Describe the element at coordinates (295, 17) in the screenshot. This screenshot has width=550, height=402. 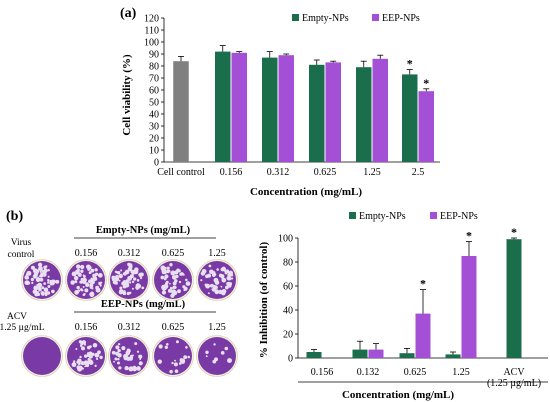
I see `panel-a-legend-swatch` at that location.